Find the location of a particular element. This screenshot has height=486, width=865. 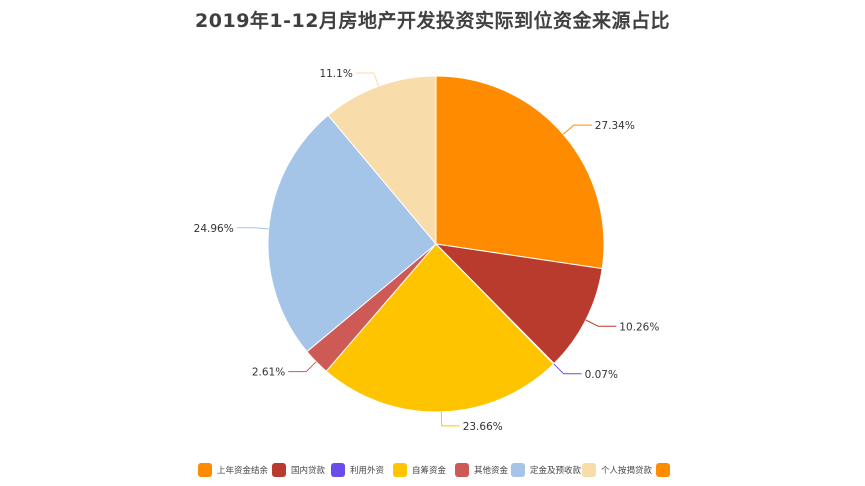

data-label-7: 11.1% is located at coordinates (335, 74).